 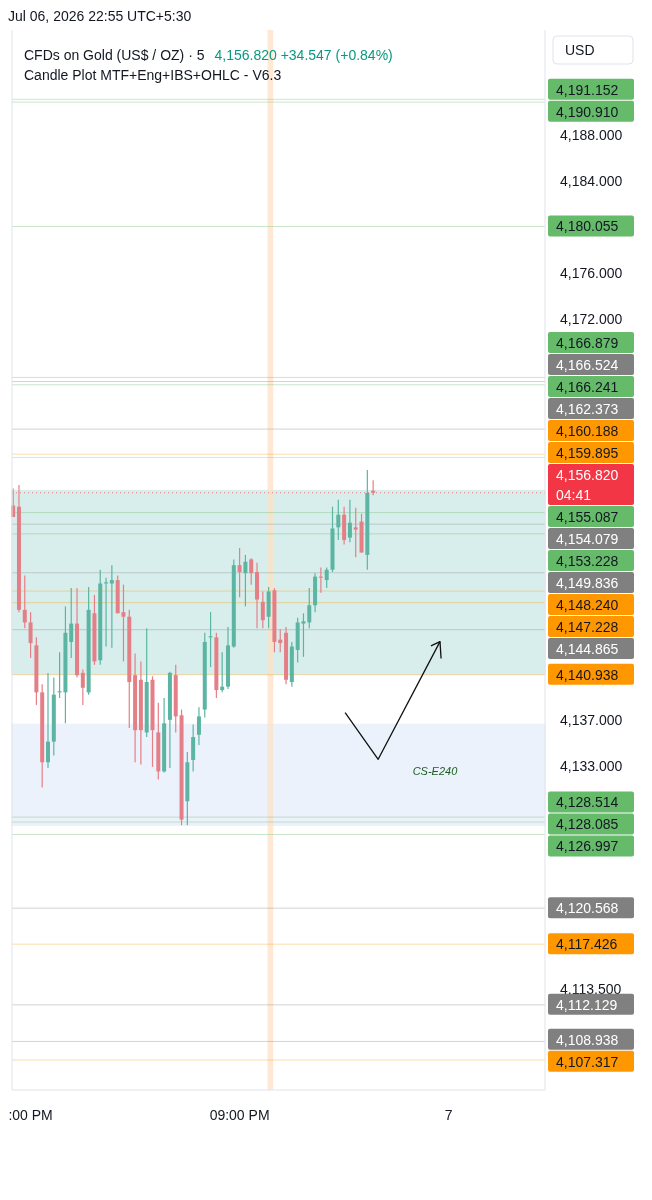 I want to click on ref-line-label: 4,160.188, so click(x=587, y=430).